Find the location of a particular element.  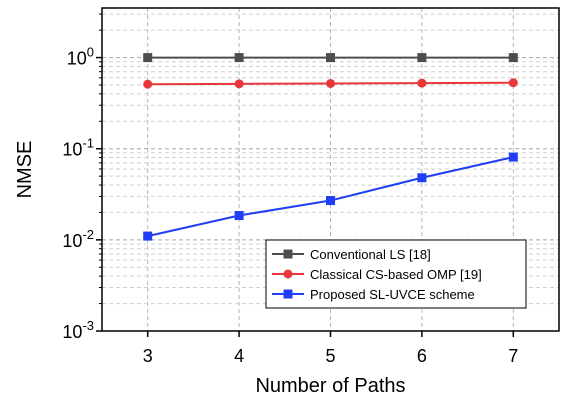

legend-box is located at coordinates (396, 274).